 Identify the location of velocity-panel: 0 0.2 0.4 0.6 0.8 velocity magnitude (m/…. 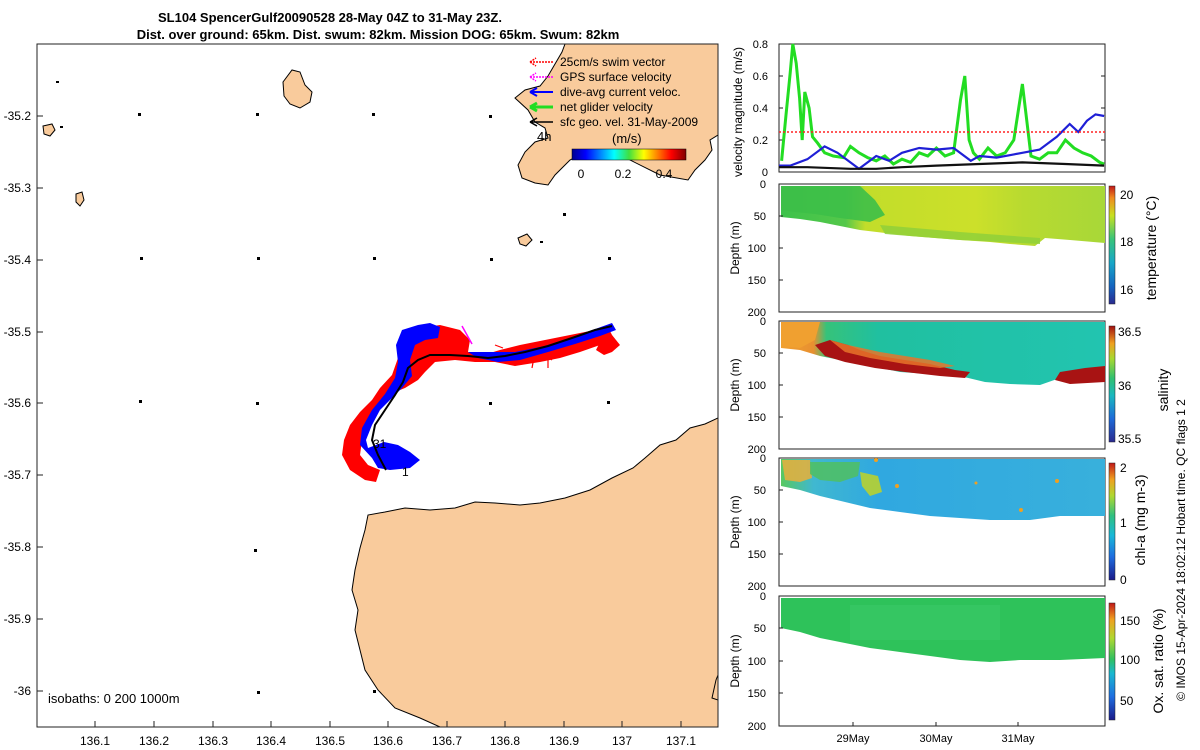
(918, 109).